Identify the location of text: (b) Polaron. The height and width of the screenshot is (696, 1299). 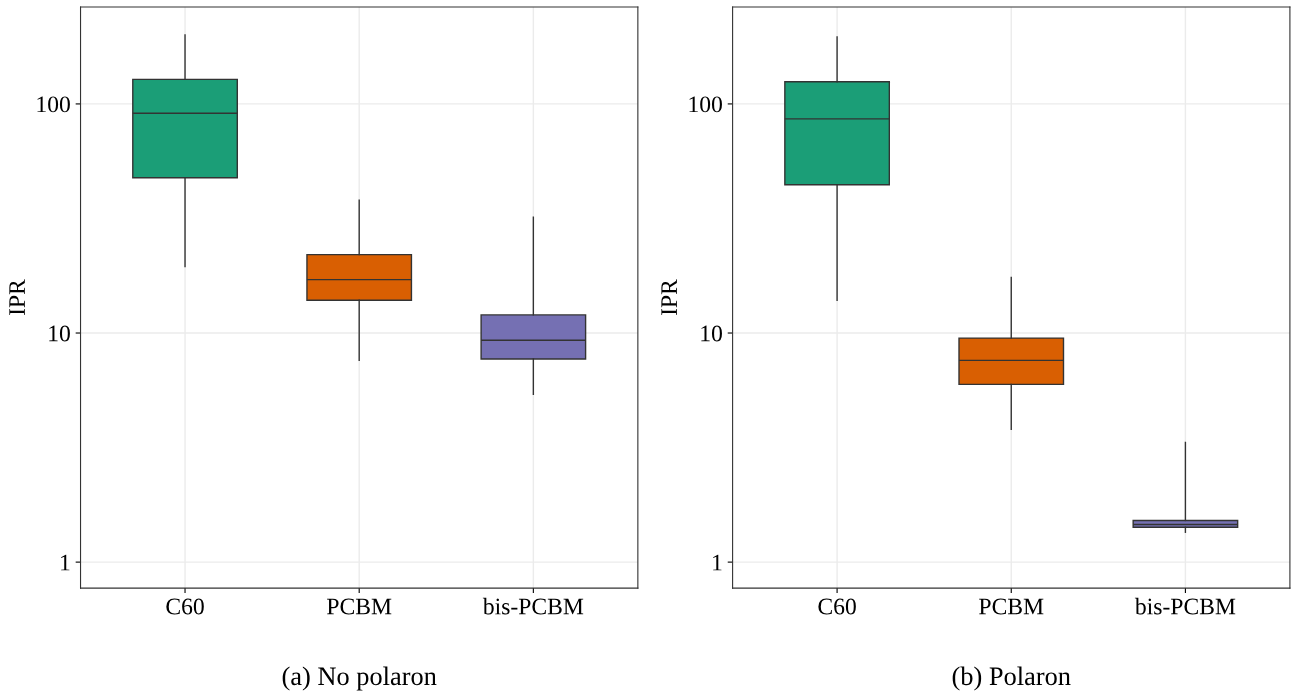
(1011, 678).